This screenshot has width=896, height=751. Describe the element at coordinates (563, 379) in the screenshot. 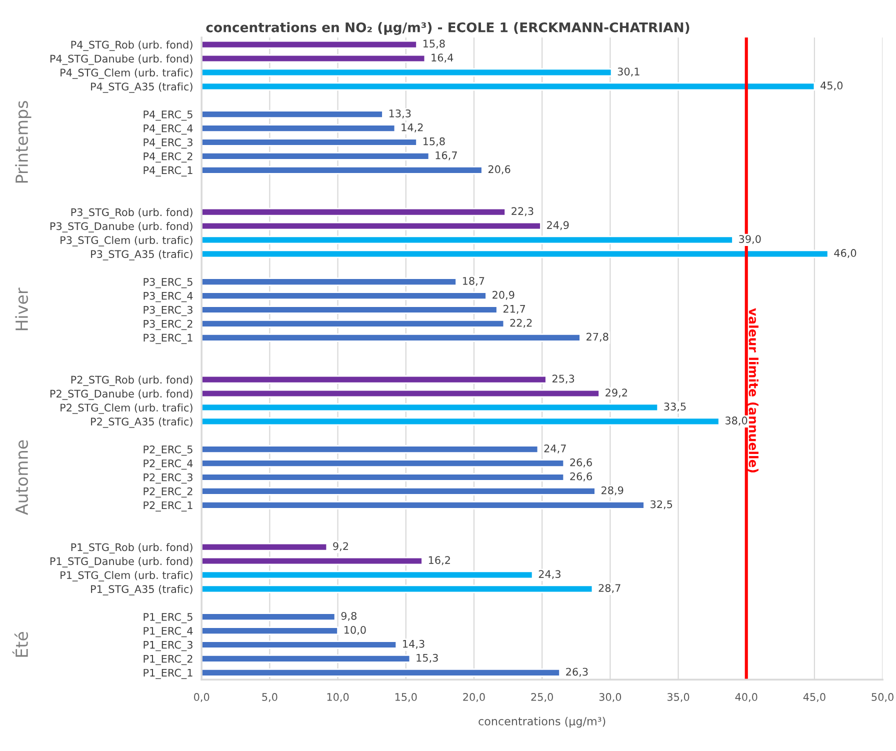

I see `data-label: 25,3` at that location.